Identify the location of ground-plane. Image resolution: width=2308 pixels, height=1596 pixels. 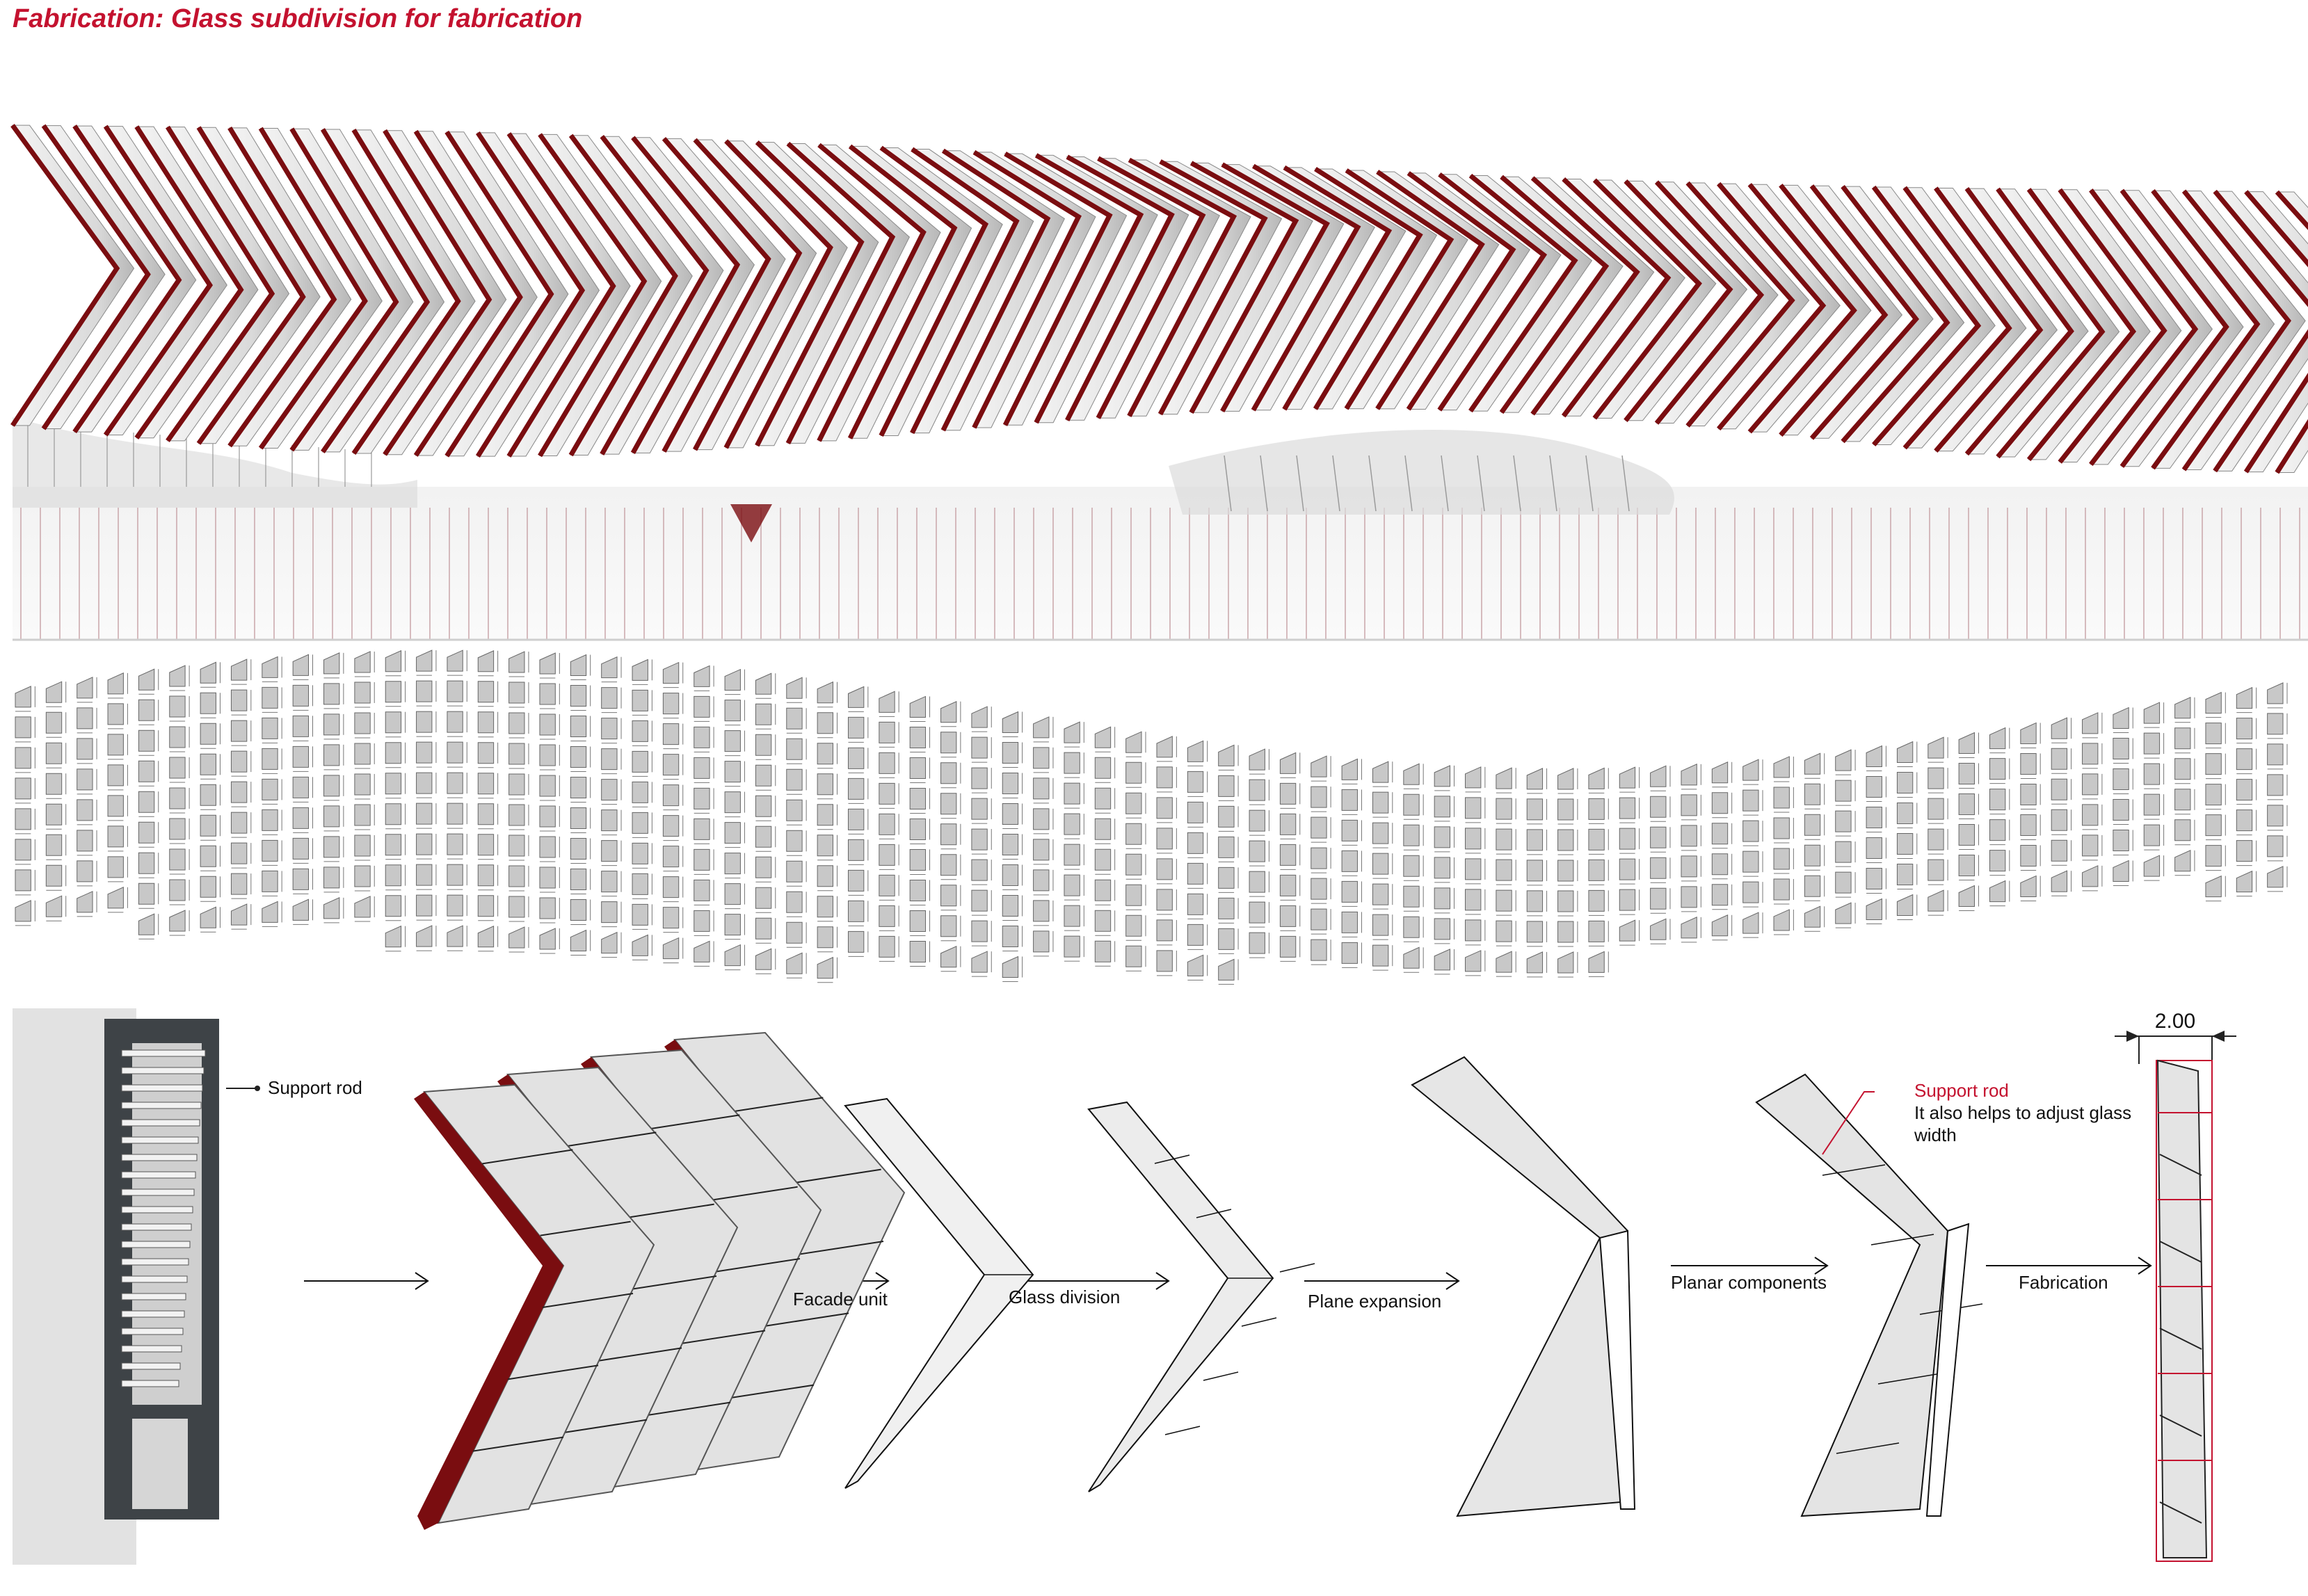
(1160, 563).